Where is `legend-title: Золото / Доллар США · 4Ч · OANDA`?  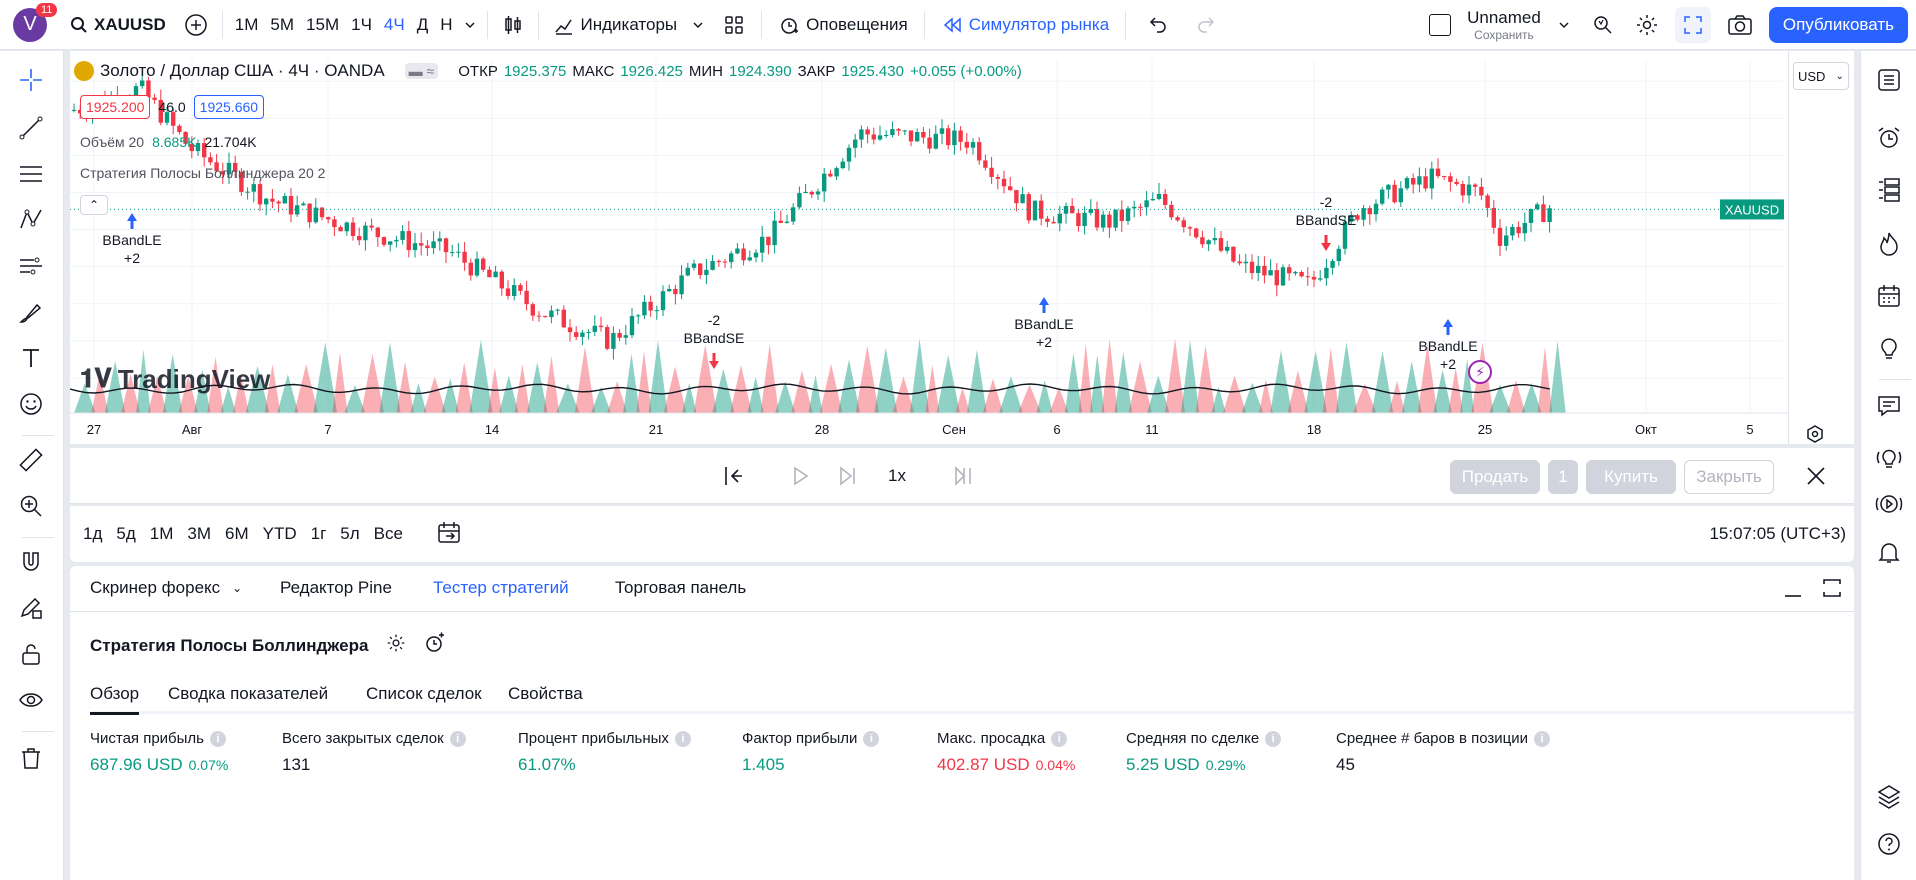 legend-title: Золото / Доллар США · 4Ч · OANDA is located at coordinates (242, 70).